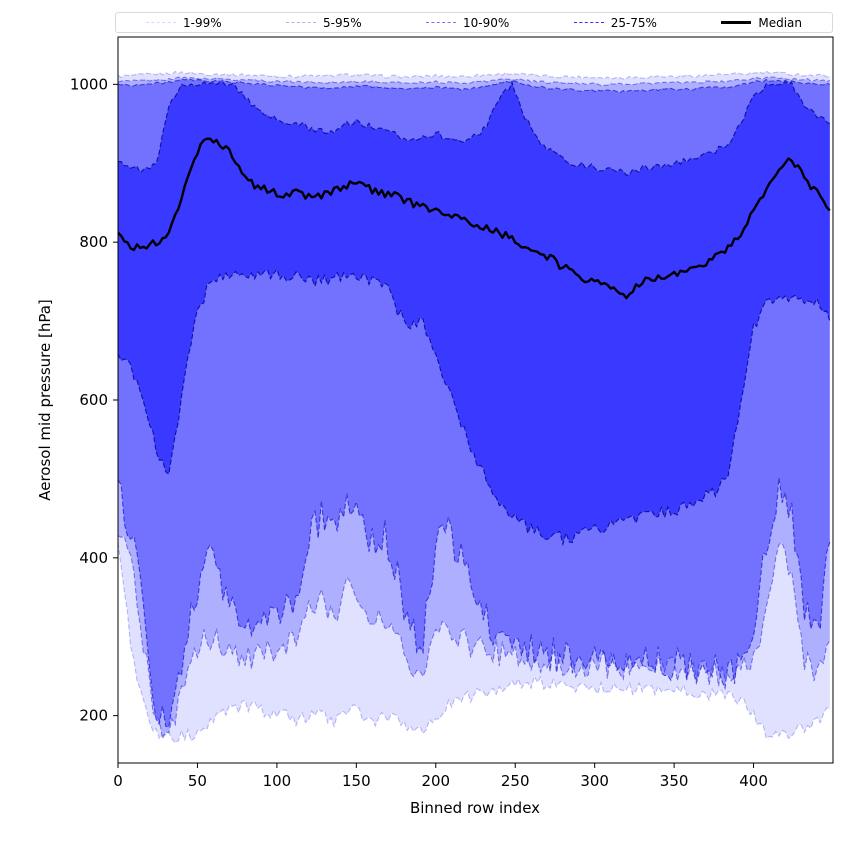 This screenshot has width=850, height=850. Describe the element at coordinates (118, 781) in the screenshot. I see `x-tick-label: 0` at that location.